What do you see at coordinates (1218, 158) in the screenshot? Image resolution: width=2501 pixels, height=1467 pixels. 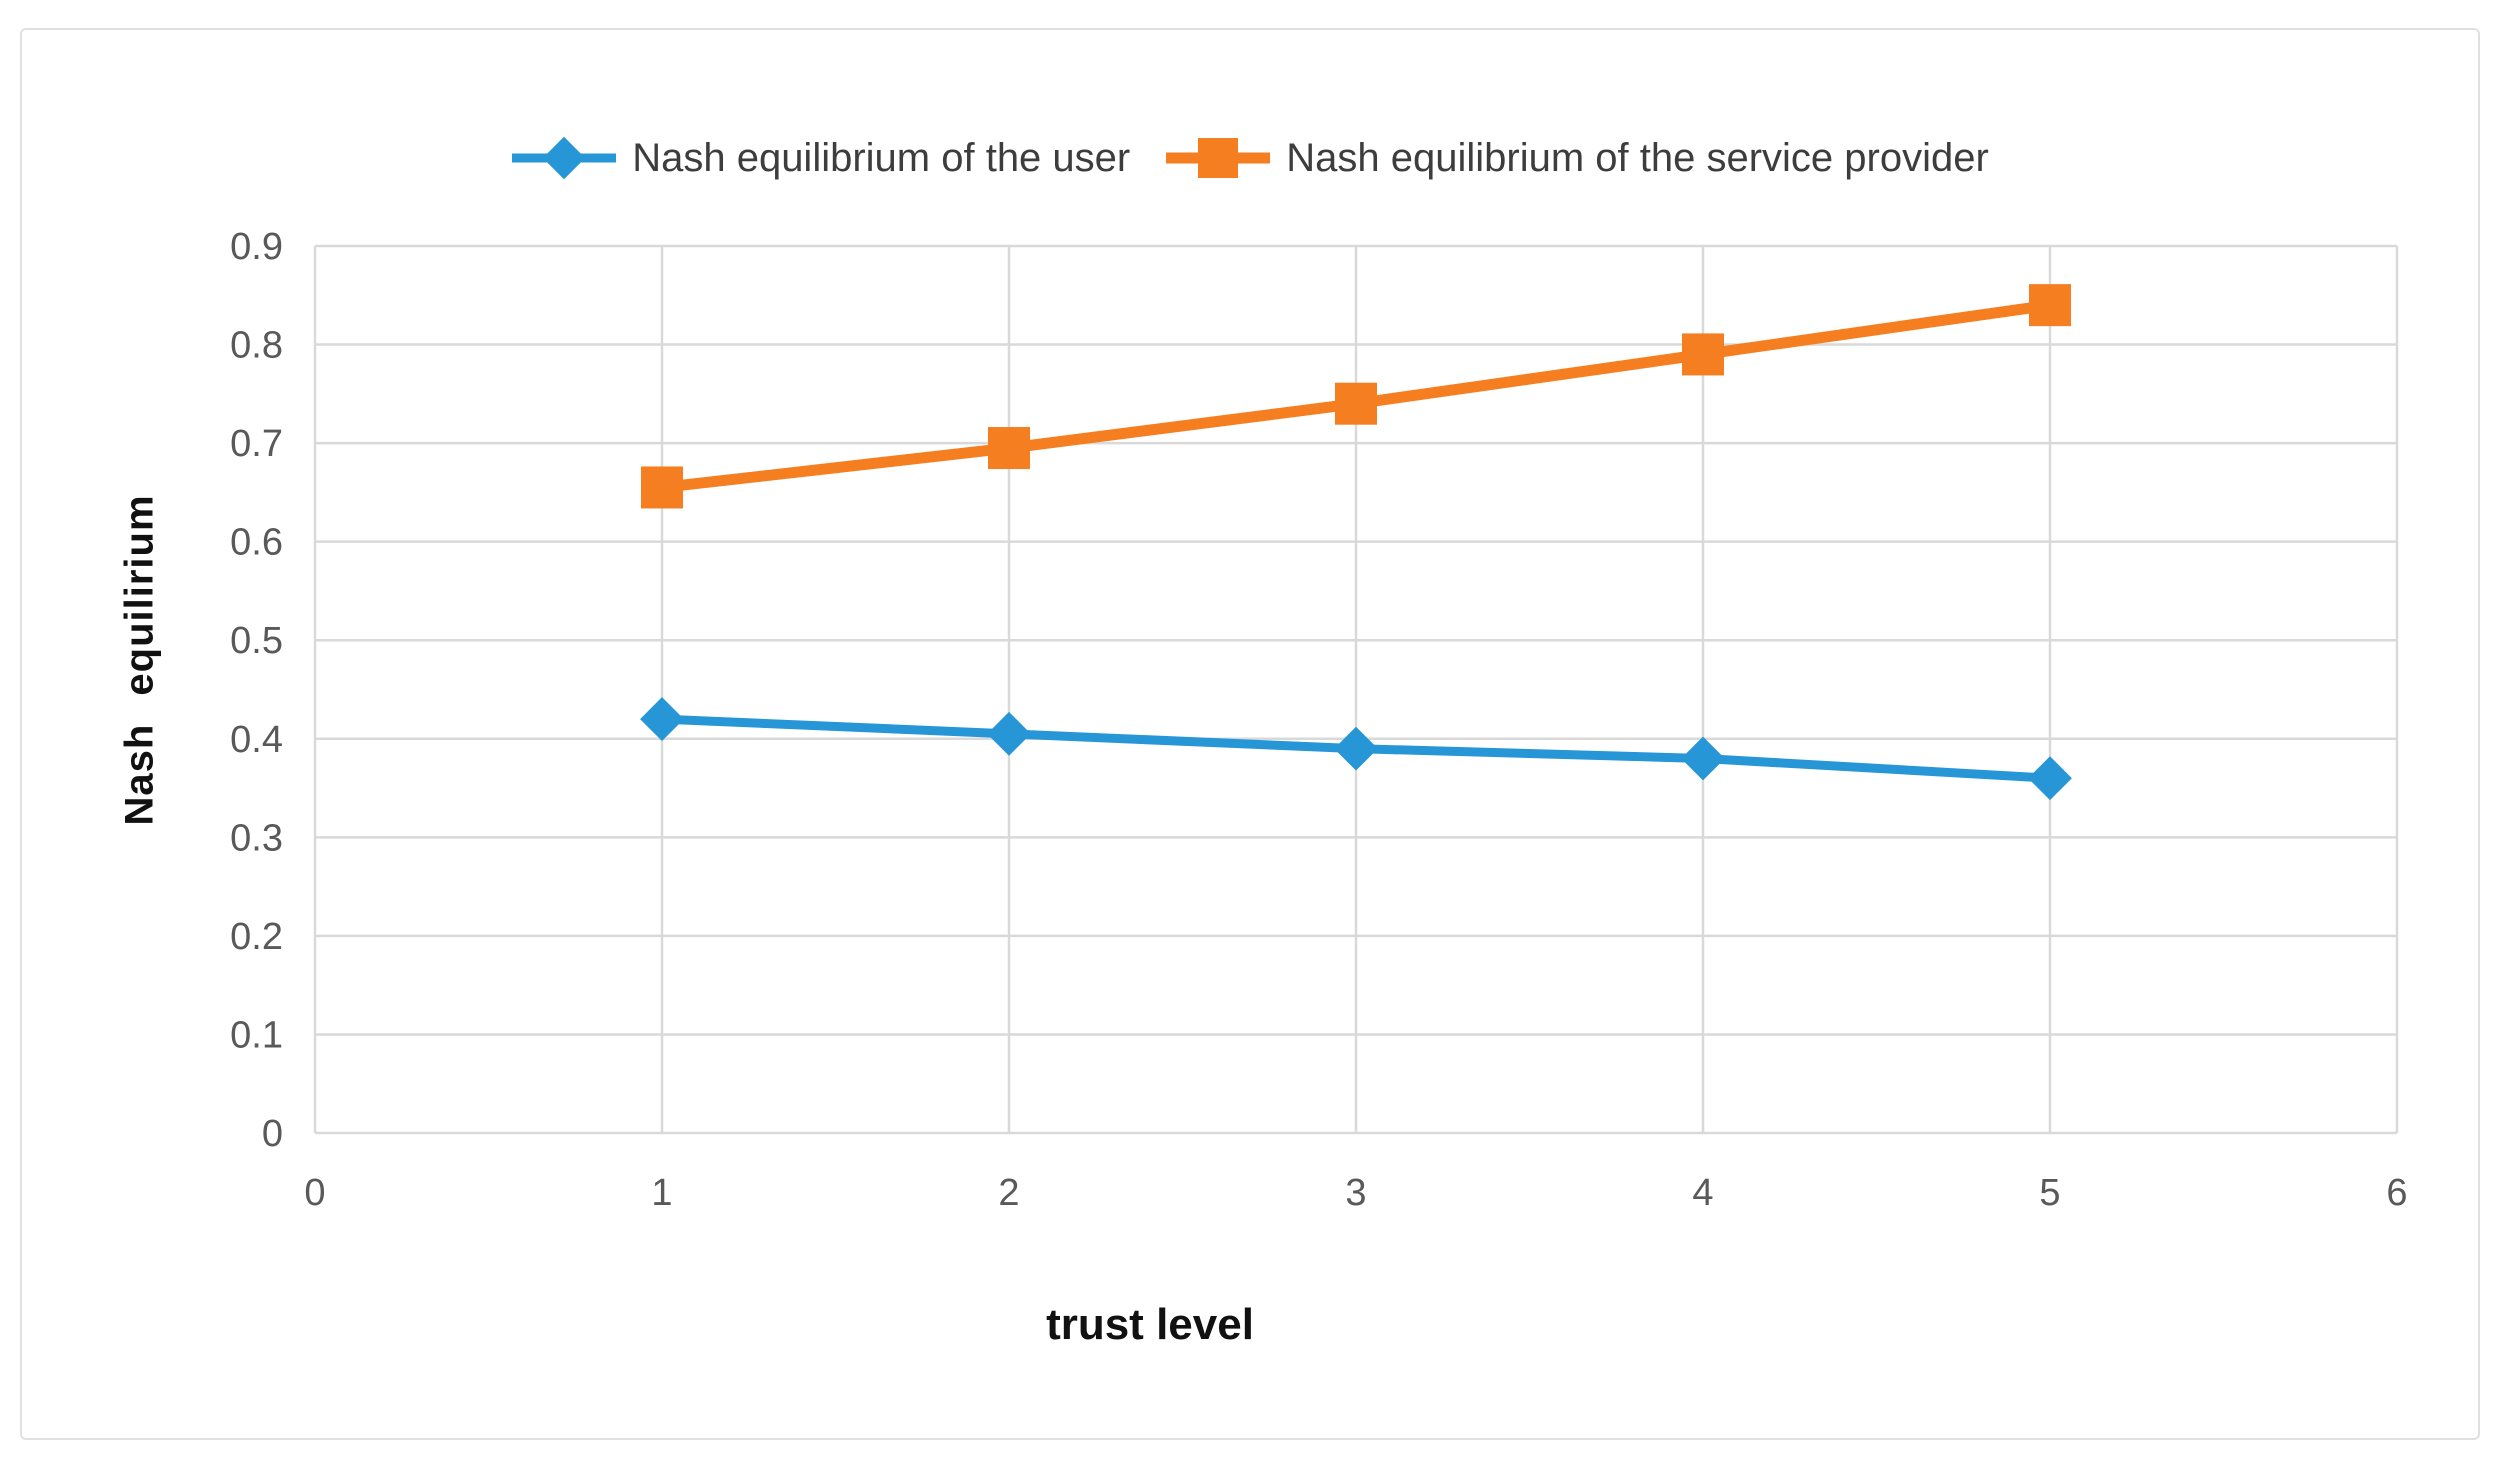 I see `line-square-marker-icon` at bounding box center [1218, 158].